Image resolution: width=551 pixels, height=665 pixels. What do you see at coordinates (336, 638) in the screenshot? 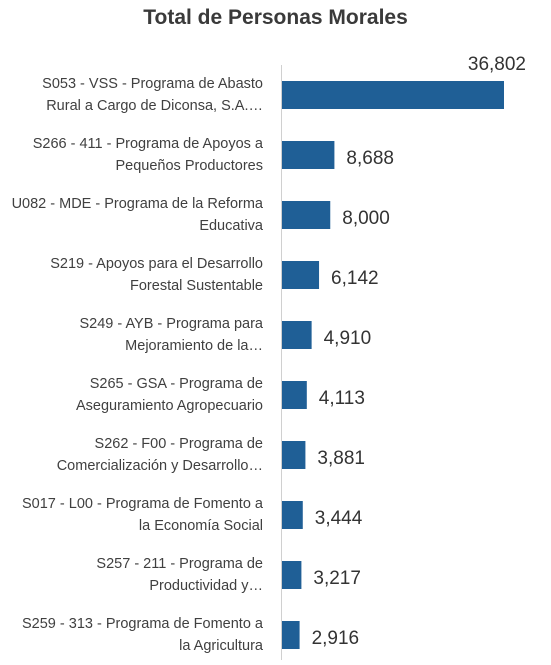
I see `value-label: 2,916` at bounding box center [336, 638].